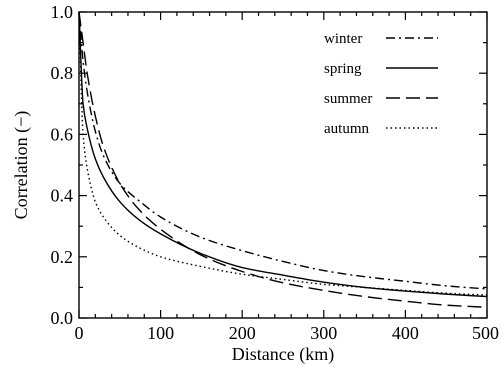 This screenshot has width=501, height=366. What do you see at coordinates (381, 84) in the screenshot?
I see `legend: winter spring summer autumn` at bounding box center [381, 84].